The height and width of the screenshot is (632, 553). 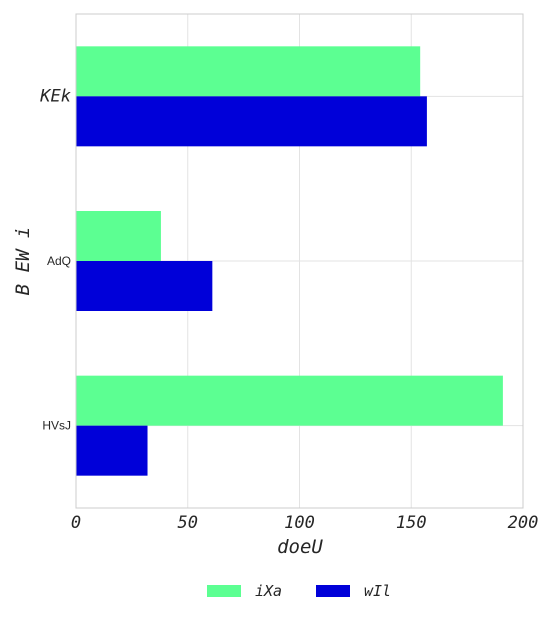 I want to click on bar-iXa-HVsJ, so click(x=289, y=400).